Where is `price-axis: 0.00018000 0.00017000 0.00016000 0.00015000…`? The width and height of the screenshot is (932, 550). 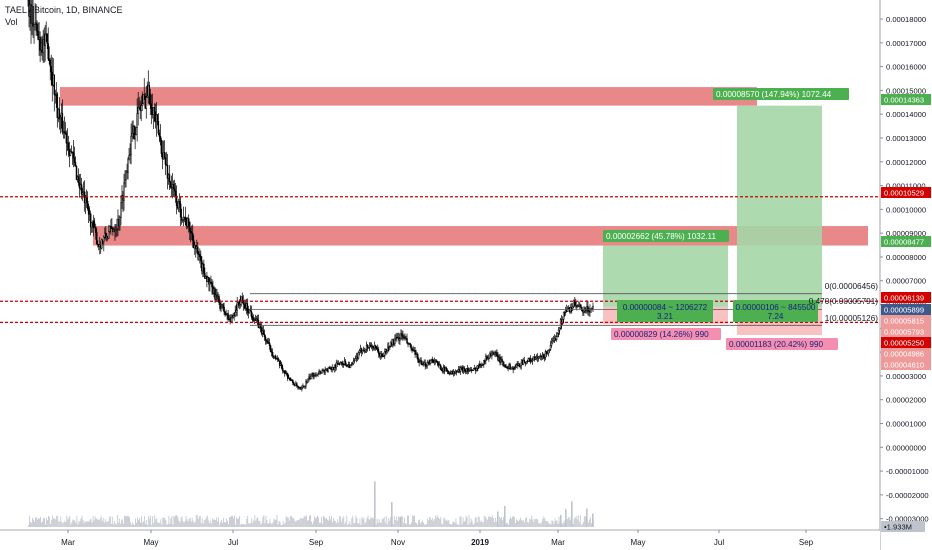 price-axis: 0.00018000 0.00017000 0.00016000 0.00015000… is located at coordinates (905, 275).